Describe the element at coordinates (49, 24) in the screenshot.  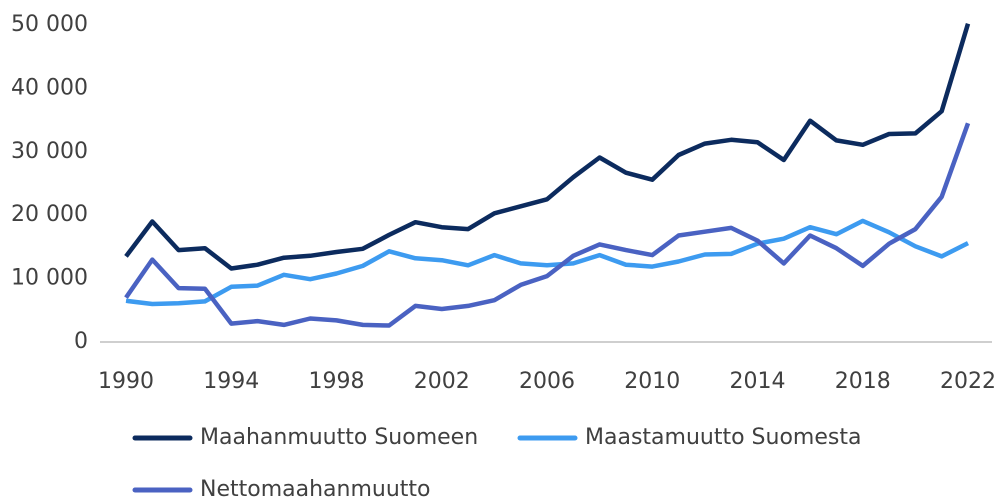
I see `y-tick-label: 50 000` at that location.